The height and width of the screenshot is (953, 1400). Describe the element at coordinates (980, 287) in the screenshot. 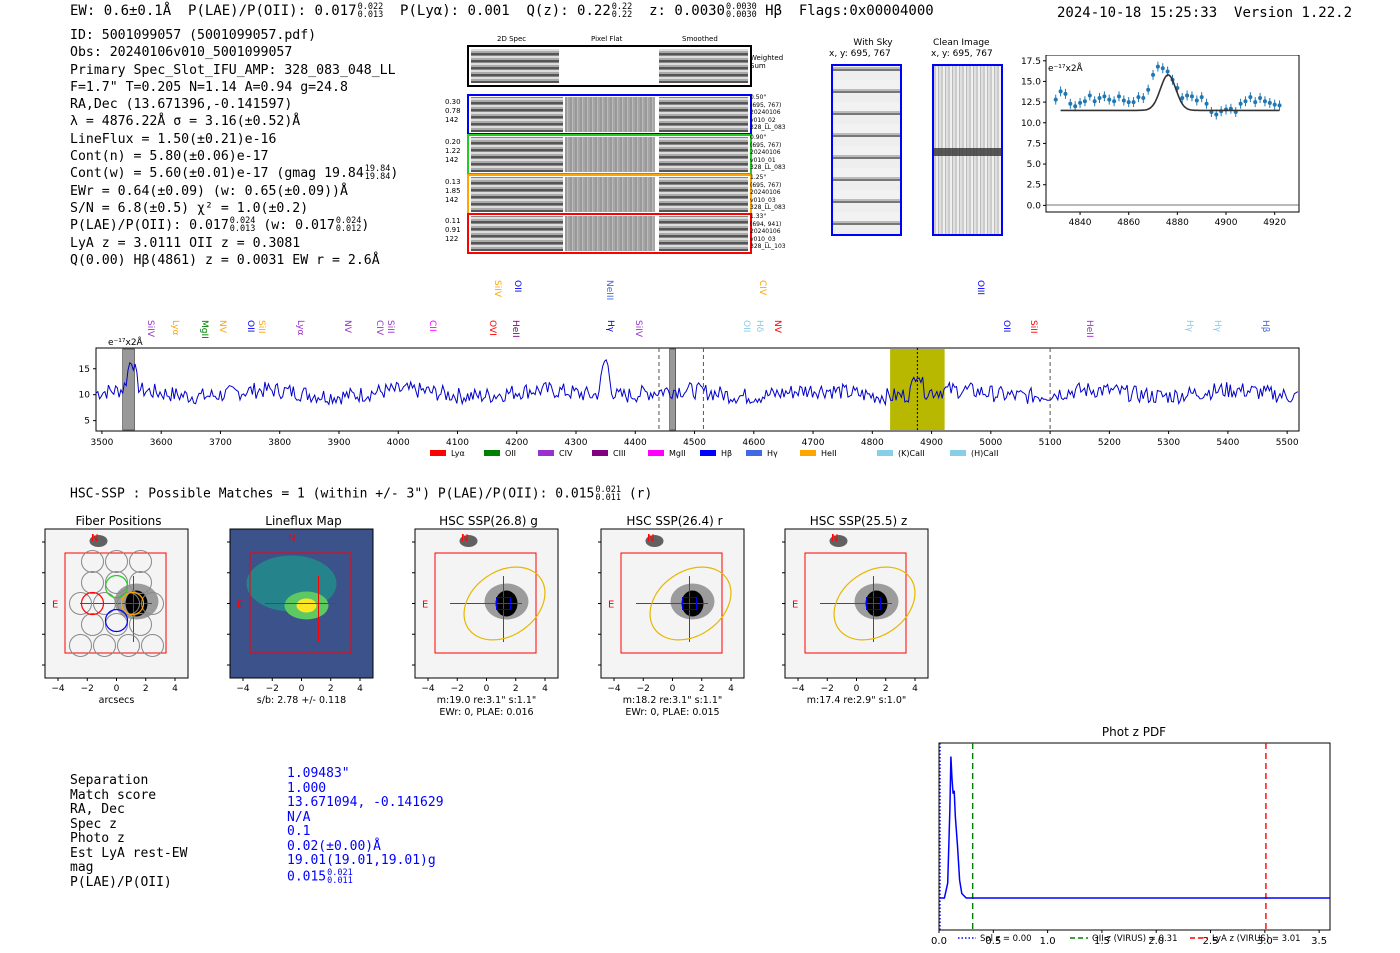

I see `spec-upper-line-label: OIII` at that location.